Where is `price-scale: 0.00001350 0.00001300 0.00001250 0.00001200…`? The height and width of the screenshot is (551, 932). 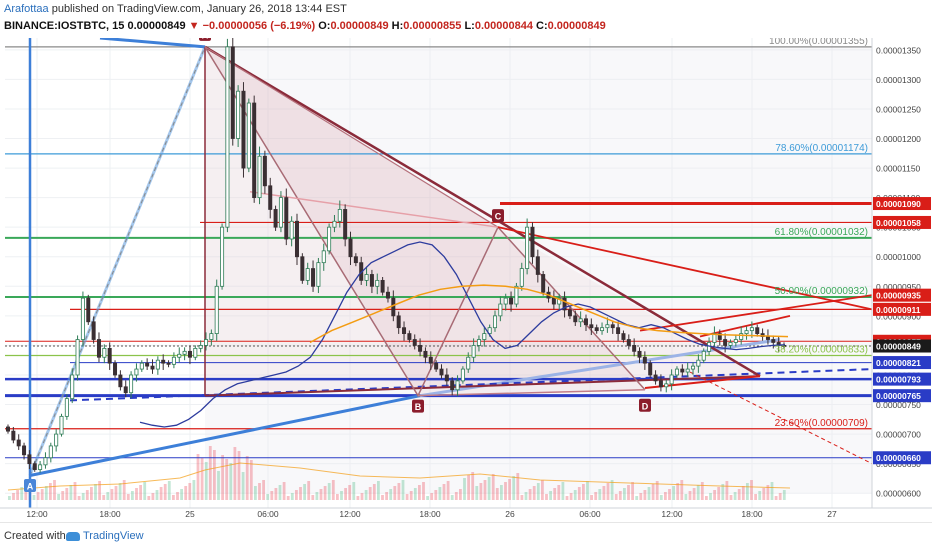 price-scale: 0.00001350 0.00001300 0.00001250 0.00001200… is located at coordinates (901, 280).